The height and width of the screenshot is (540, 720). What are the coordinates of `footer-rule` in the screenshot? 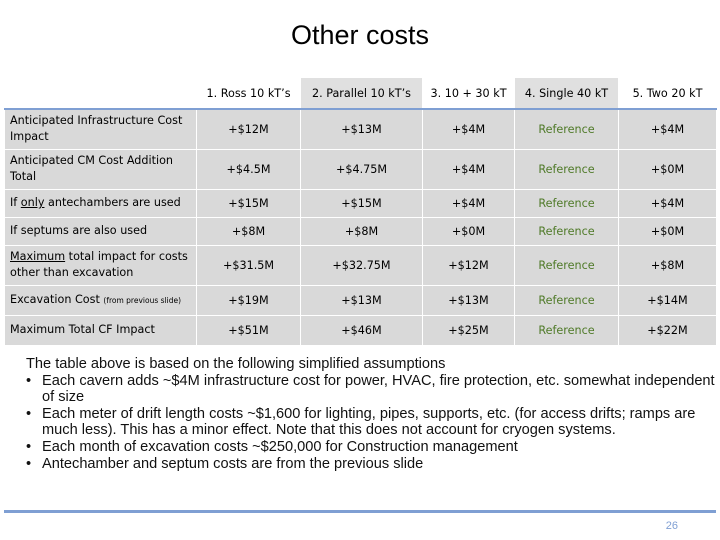 It's located at (360, 511).